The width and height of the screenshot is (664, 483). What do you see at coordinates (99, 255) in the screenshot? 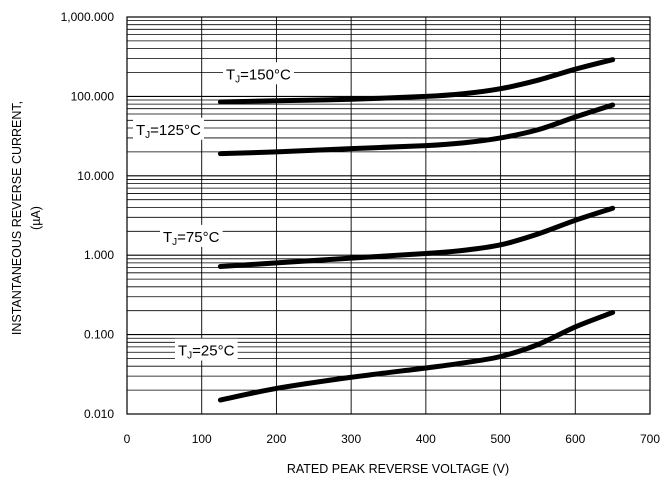
I see `y-tick-label: 1.000` at bounding box center [99, 255].